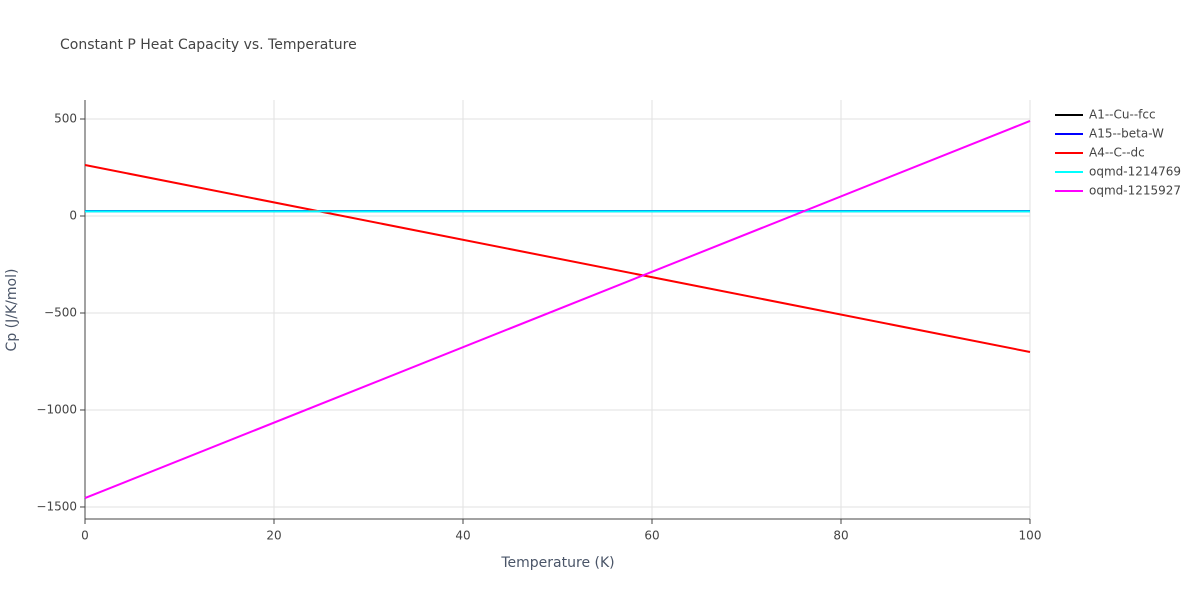 This screenshot has height=600, width=1200. I want to click on x-tick-label: 20, so click(273, 536).